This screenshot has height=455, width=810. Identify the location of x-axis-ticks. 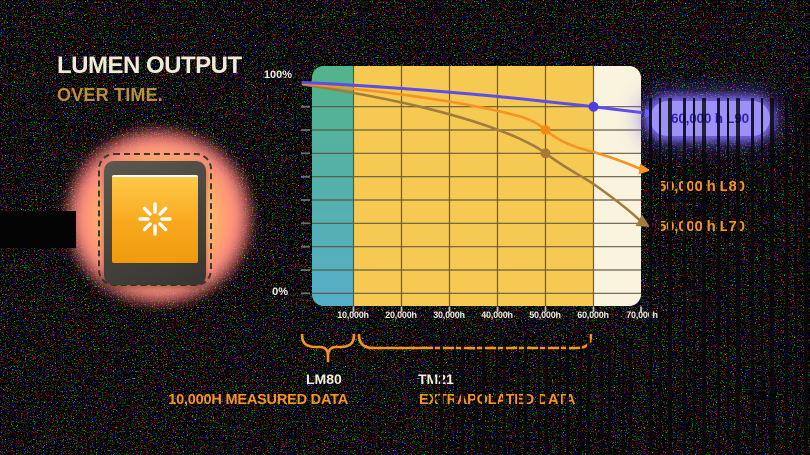
(497, 309).